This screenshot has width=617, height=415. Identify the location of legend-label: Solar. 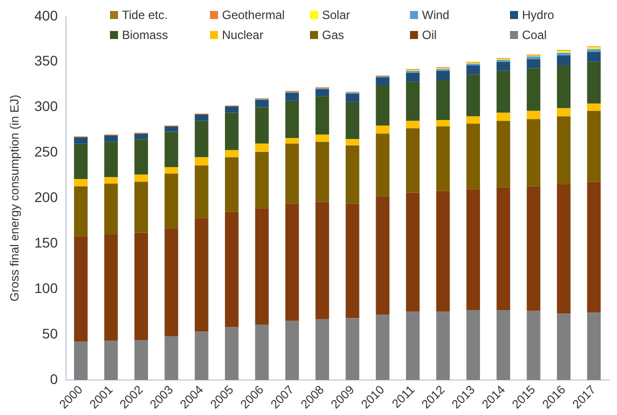
(336, 15).